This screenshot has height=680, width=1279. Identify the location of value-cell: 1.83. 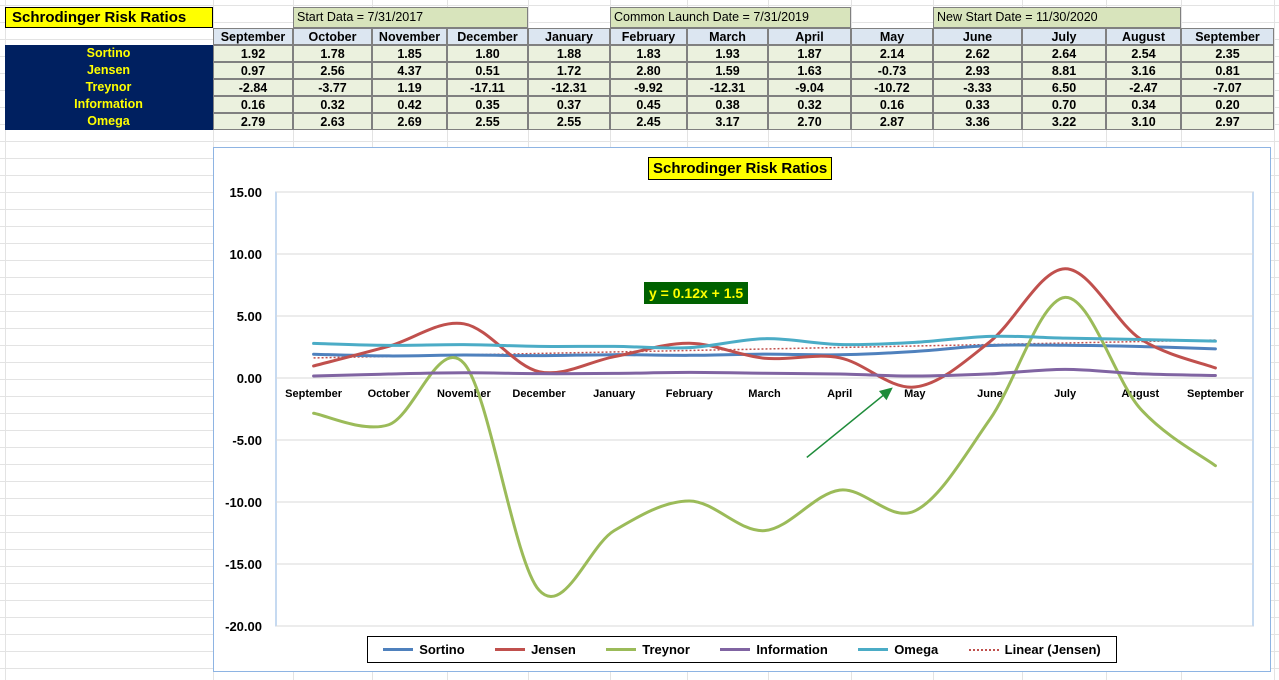
(648, 53).